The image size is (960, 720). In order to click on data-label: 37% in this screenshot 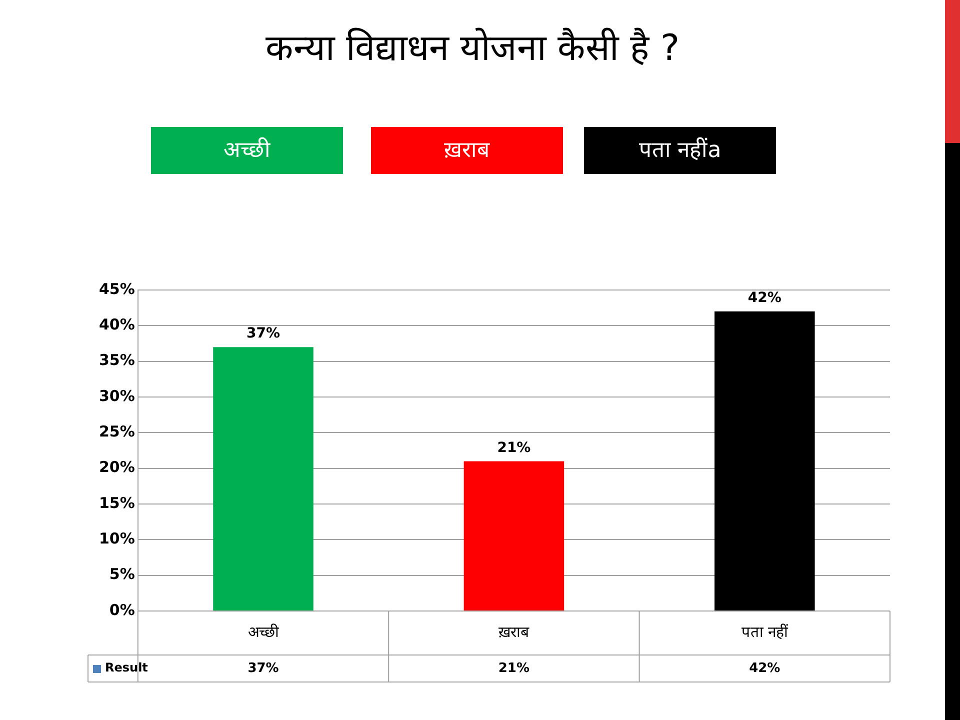, I will do `click(263, 668)`.